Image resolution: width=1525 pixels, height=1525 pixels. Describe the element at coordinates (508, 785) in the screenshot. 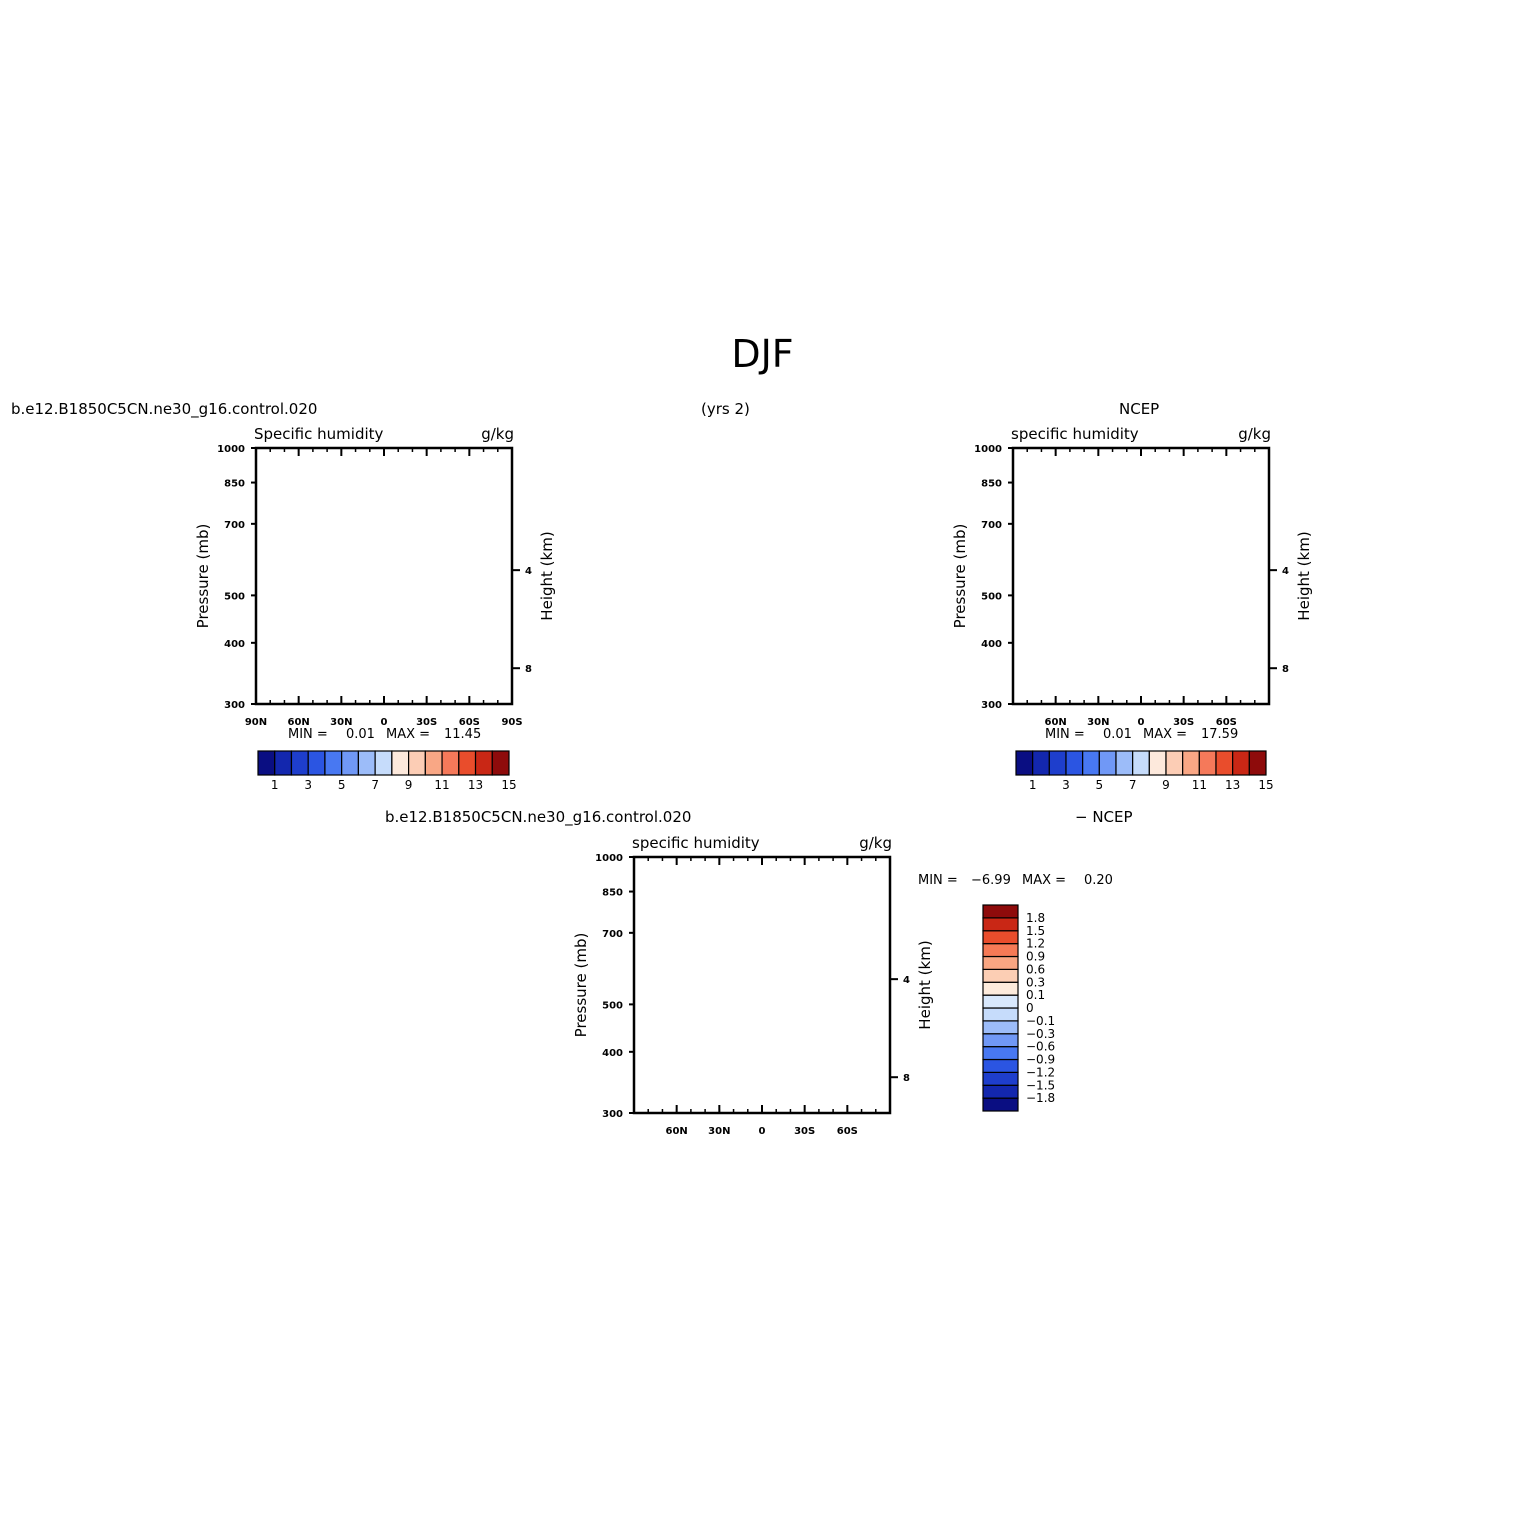

I see `colorbar-tick-label: 15` at that location.